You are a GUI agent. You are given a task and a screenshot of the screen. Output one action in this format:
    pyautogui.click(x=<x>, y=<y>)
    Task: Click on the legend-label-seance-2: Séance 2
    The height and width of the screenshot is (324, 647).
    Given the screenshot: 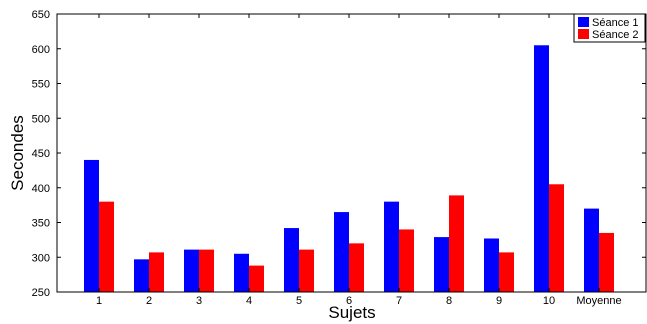 What is the action you would take?
    pyautogui.click(x=615, y=35)
    